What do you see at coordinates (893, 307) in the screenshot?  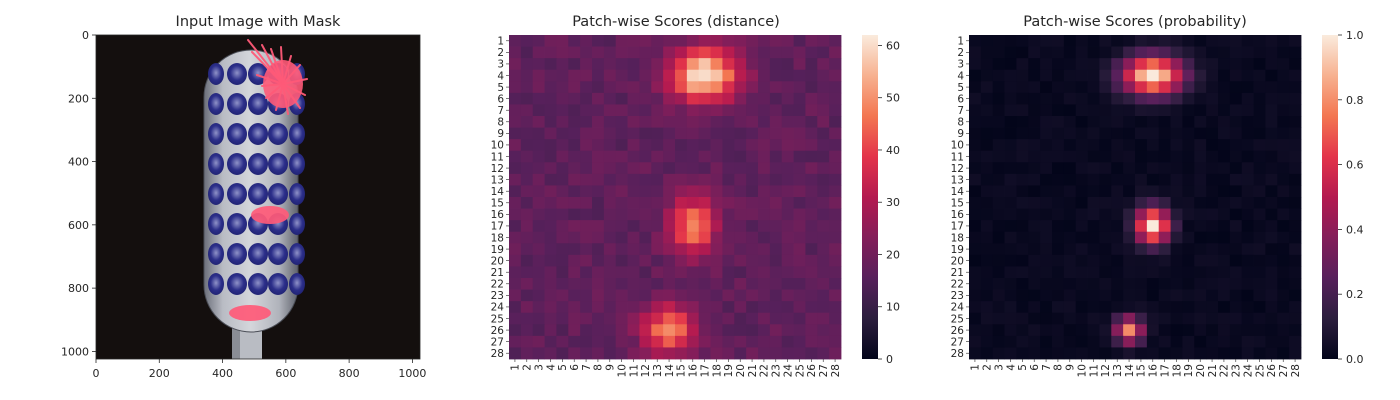 I see `colorbar-tick-label: 10` at bounding box center [893, 307].